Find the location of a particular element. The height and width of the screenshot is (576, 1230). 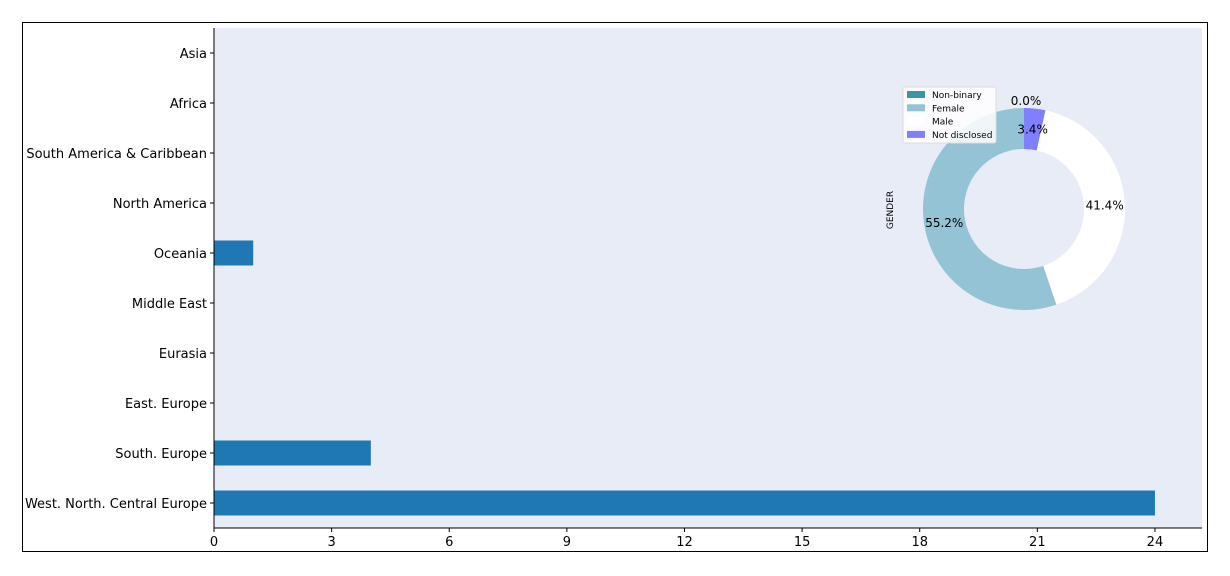

pie-data-label: 55.2% is located at coordinates (944, 223).